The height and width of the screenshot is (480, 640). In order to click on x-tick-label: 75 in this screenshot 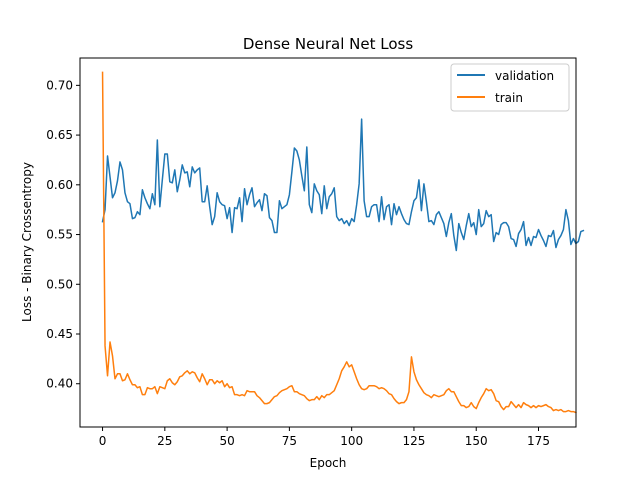, I will do `click(289, 441)`.